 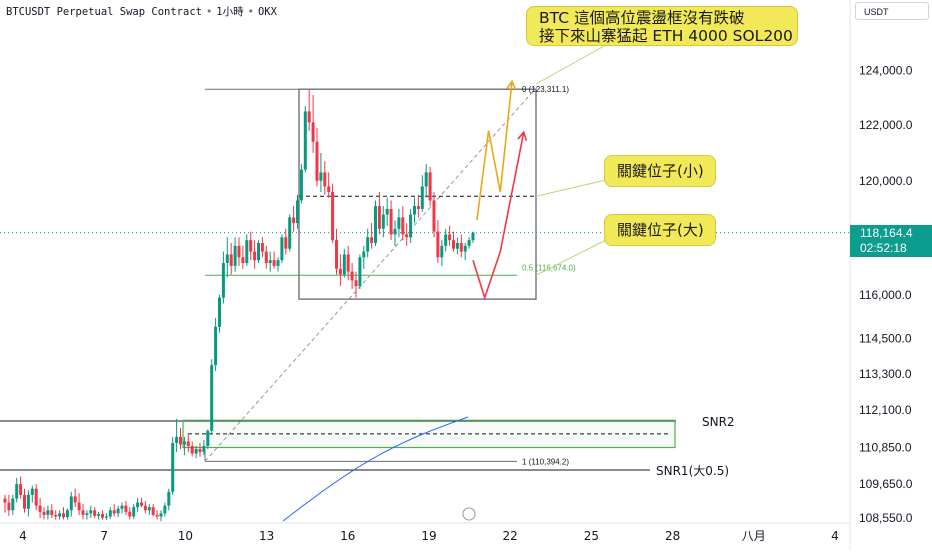 I want to click on price-tick-label: 110,850.0, so click(x=885, y=447).